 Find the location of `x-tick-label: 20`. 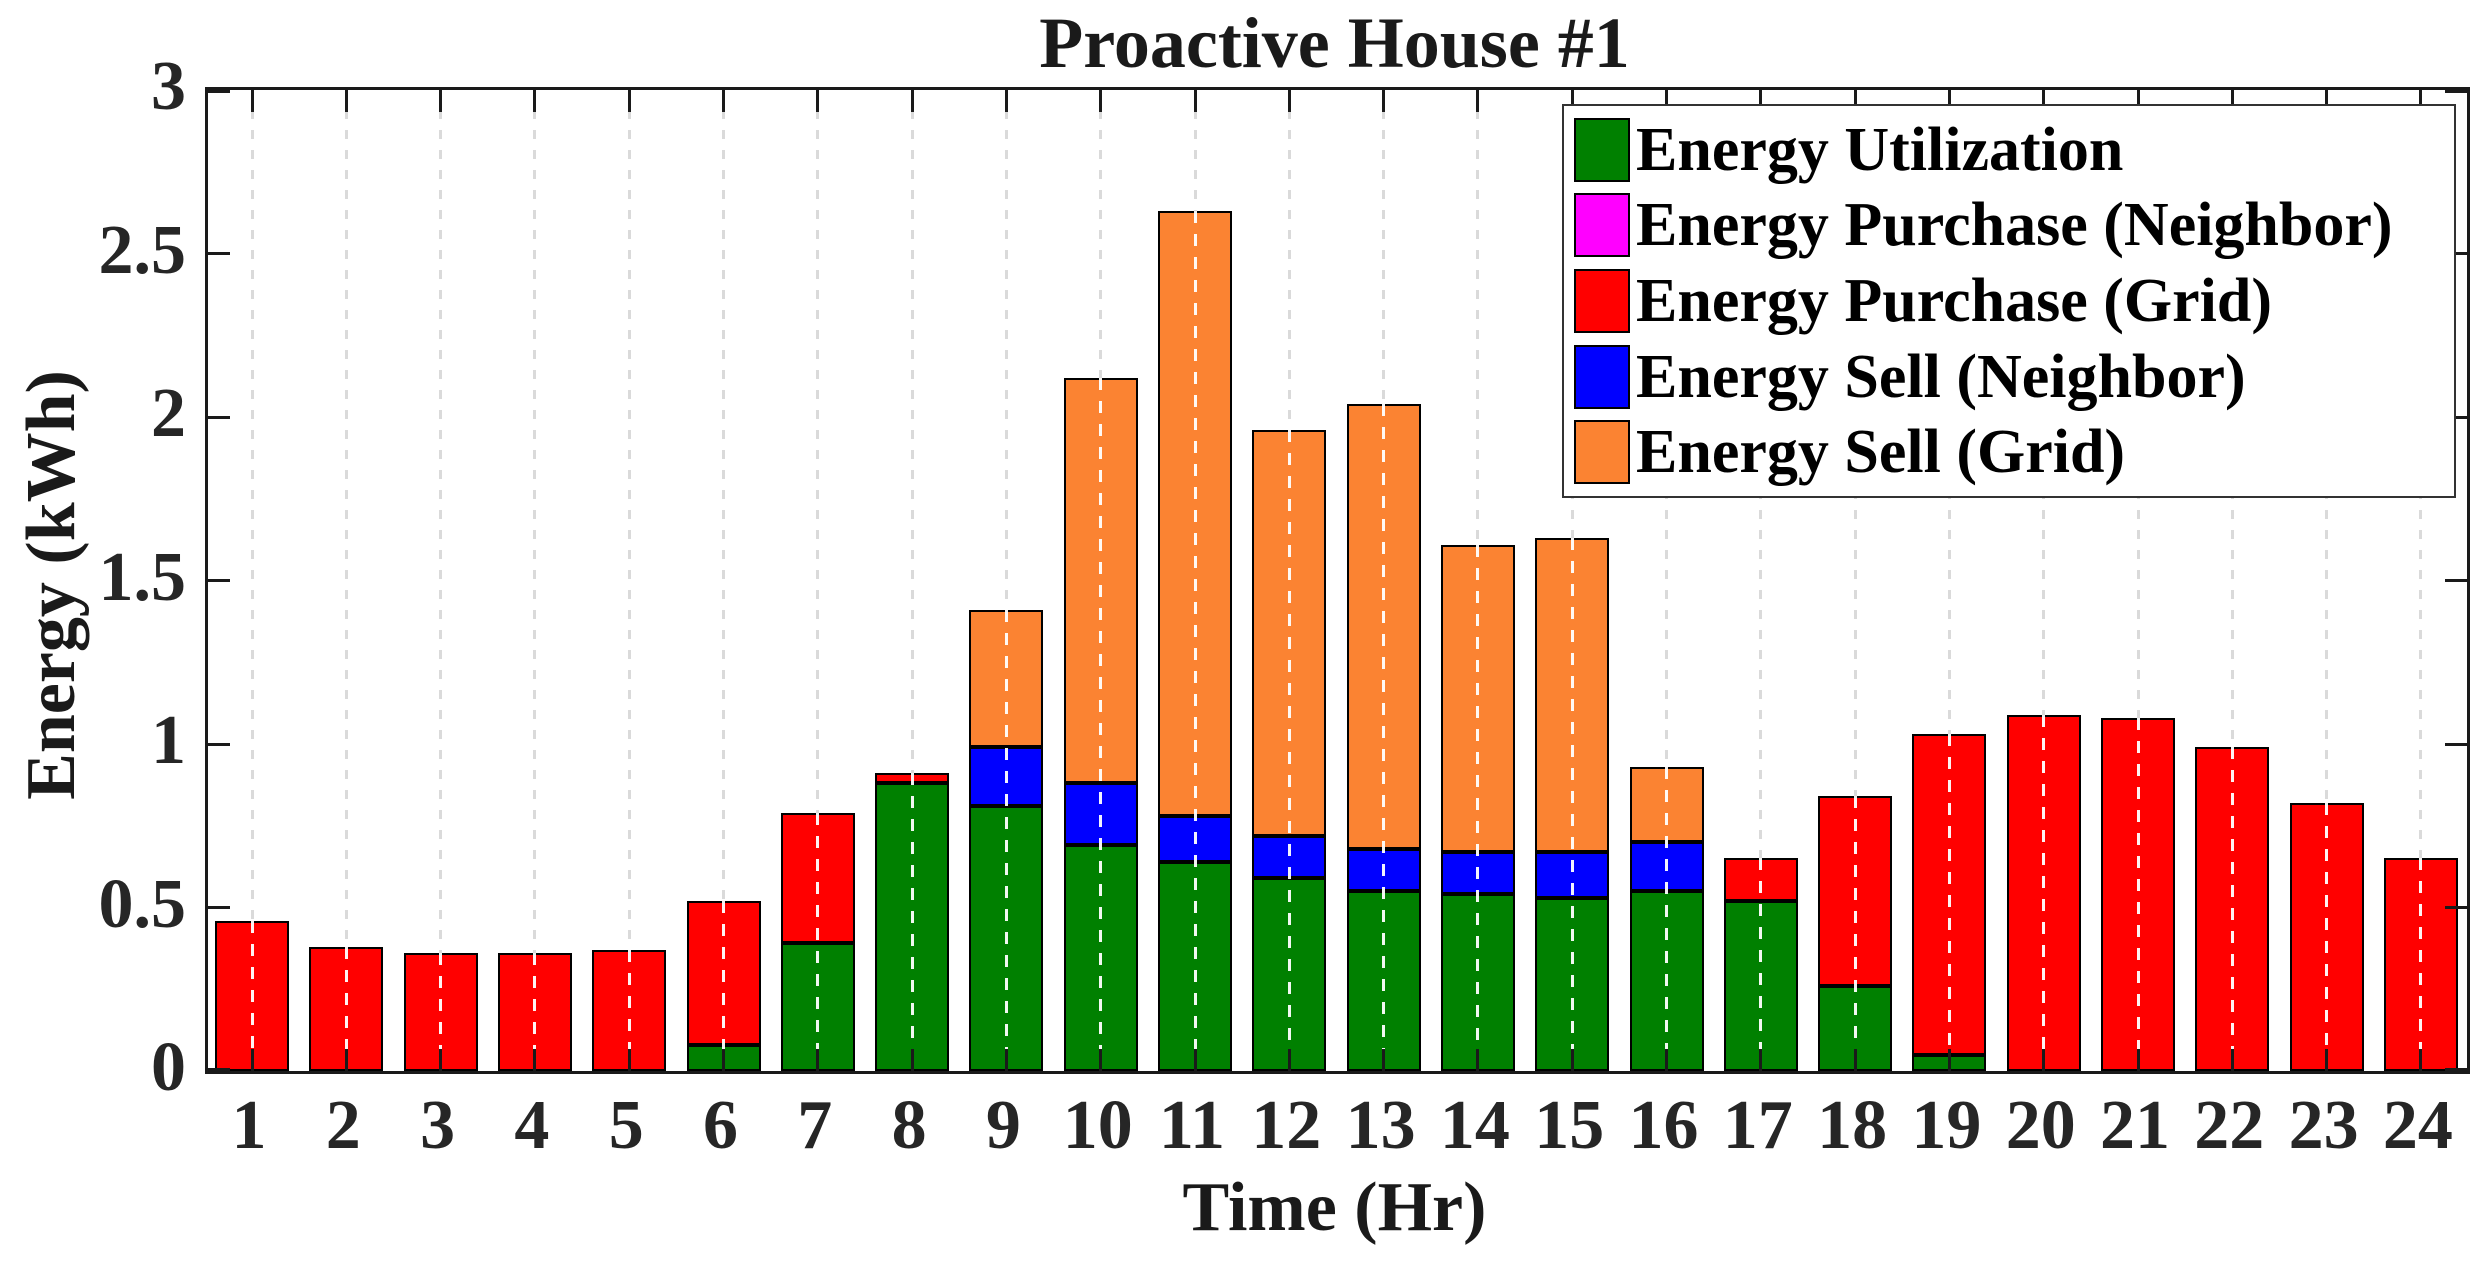

x-tick-label: 20 is located at coordinates (2040, 1125).